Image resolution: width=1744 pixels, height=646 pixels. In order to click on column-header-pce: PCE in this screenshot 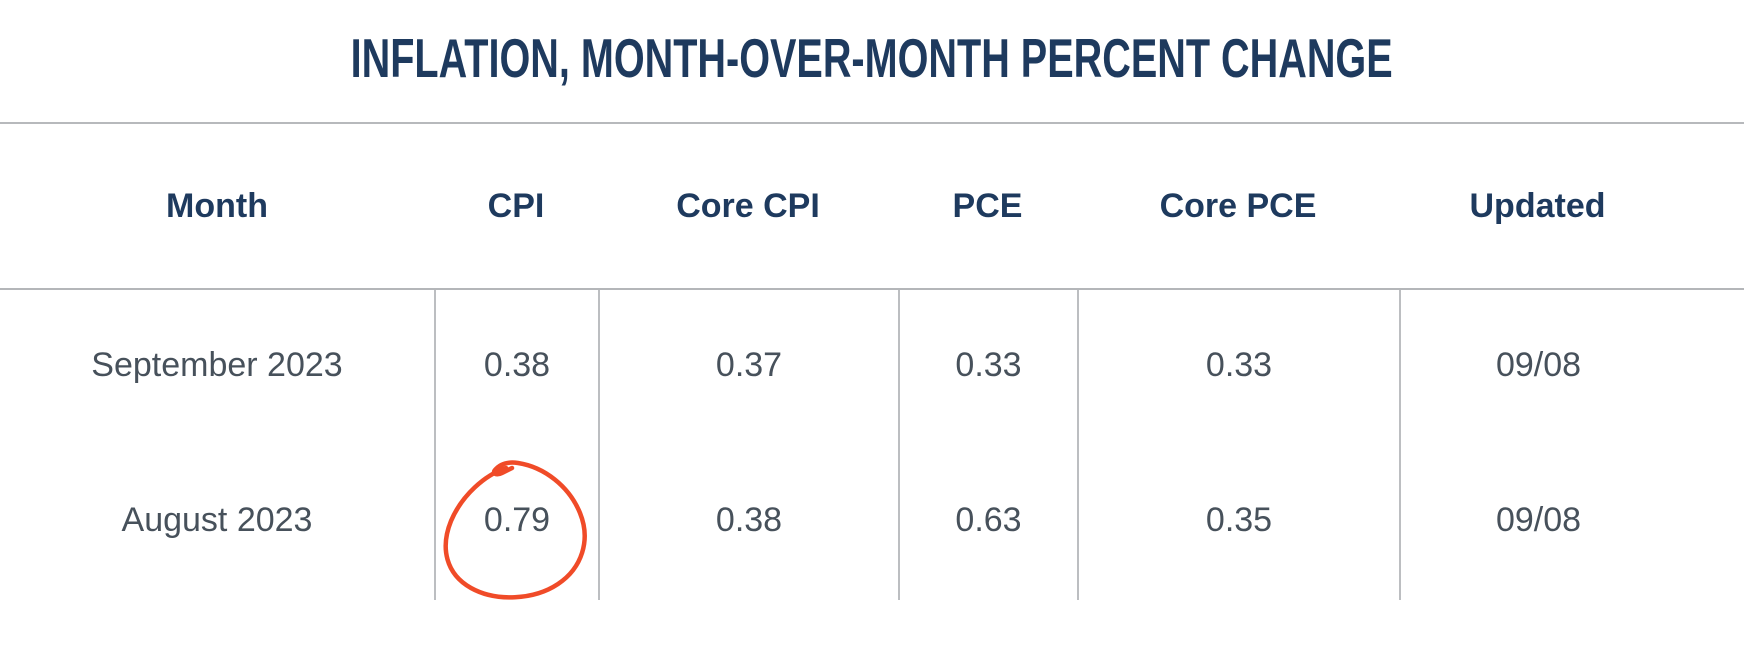, I will do `click(987, 207)`.